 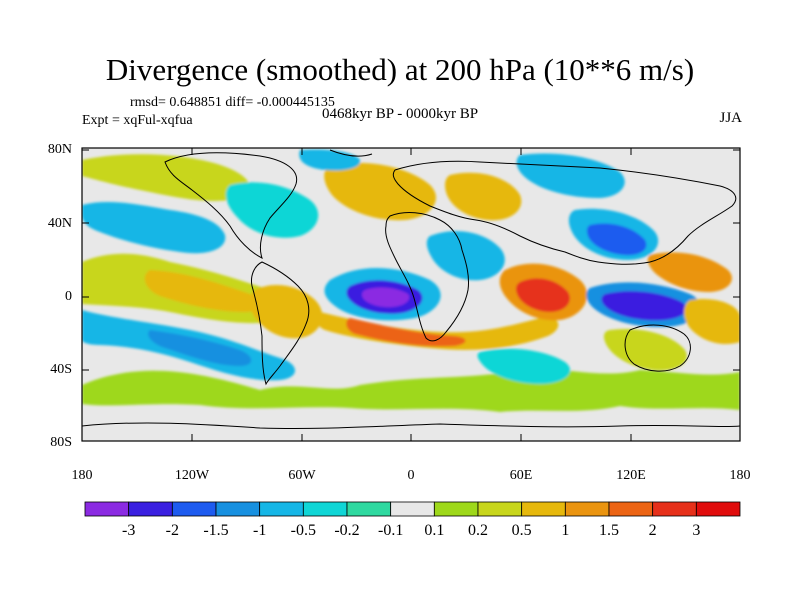 I want to click on colorbar-label: 0.2, so click(x=478, y=530).